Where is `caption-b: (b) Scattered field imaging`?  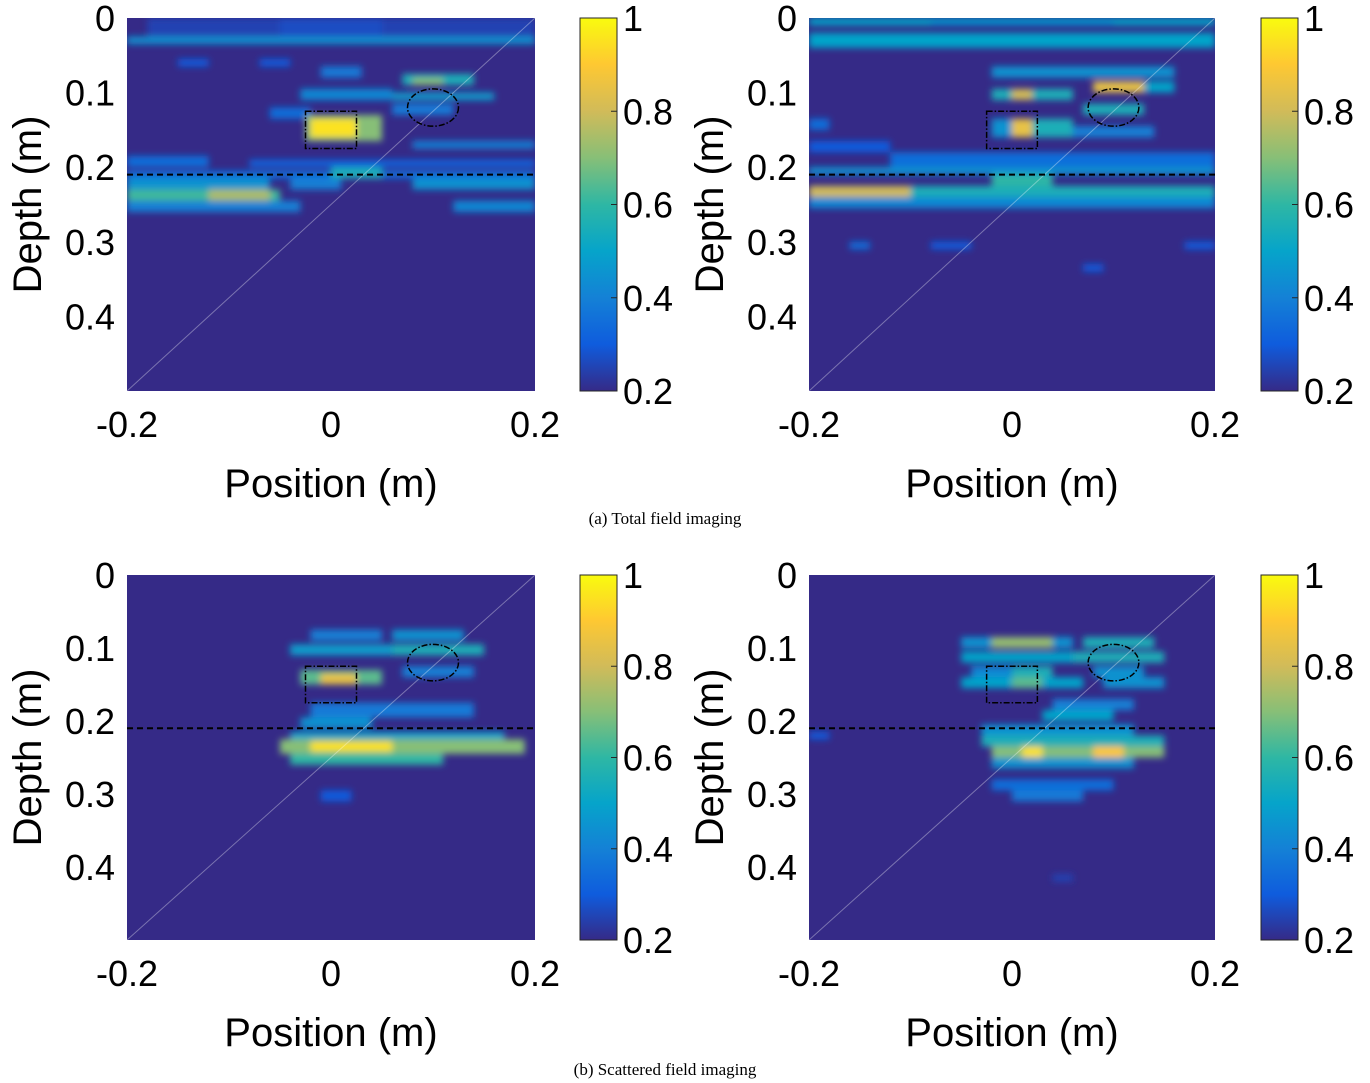 caption-b: (b) Scattered field imaging is located at coordinates (665, 1069).